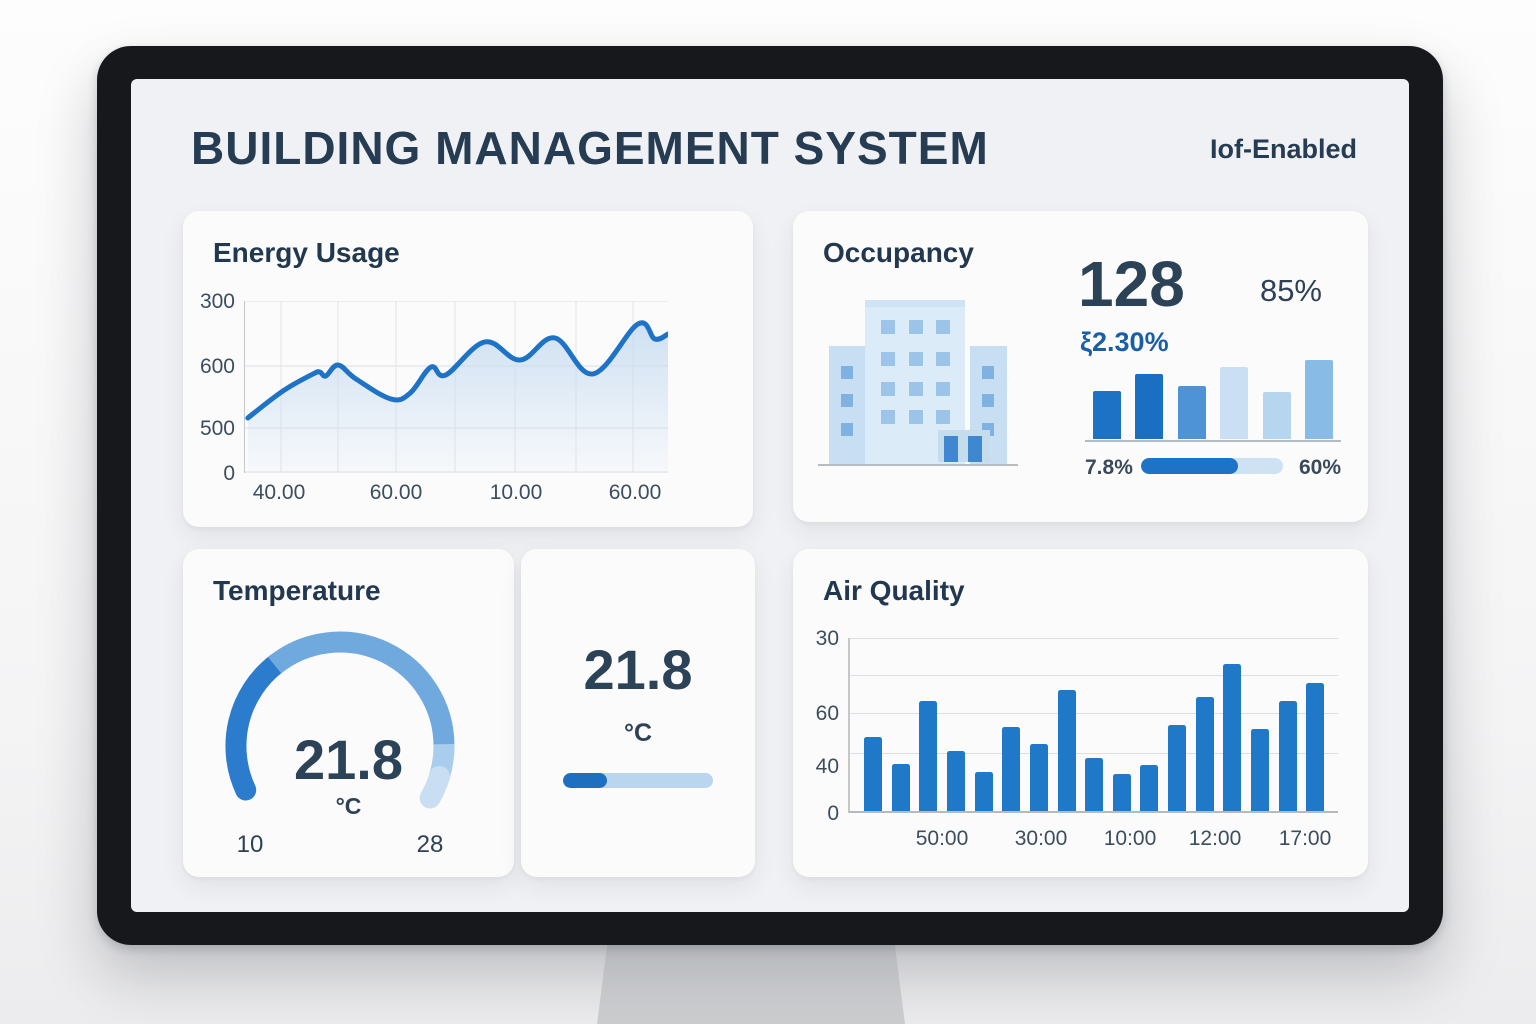  I want to click on building-icon, so click(918, 381).